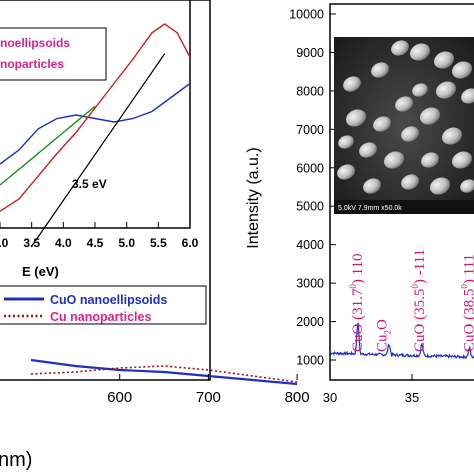 The height and width of the screenshot is (474, 474). Describe the element at coordinates (310, 284) in the screenshot. I see `right-y-tick-label: 3000` at that location.